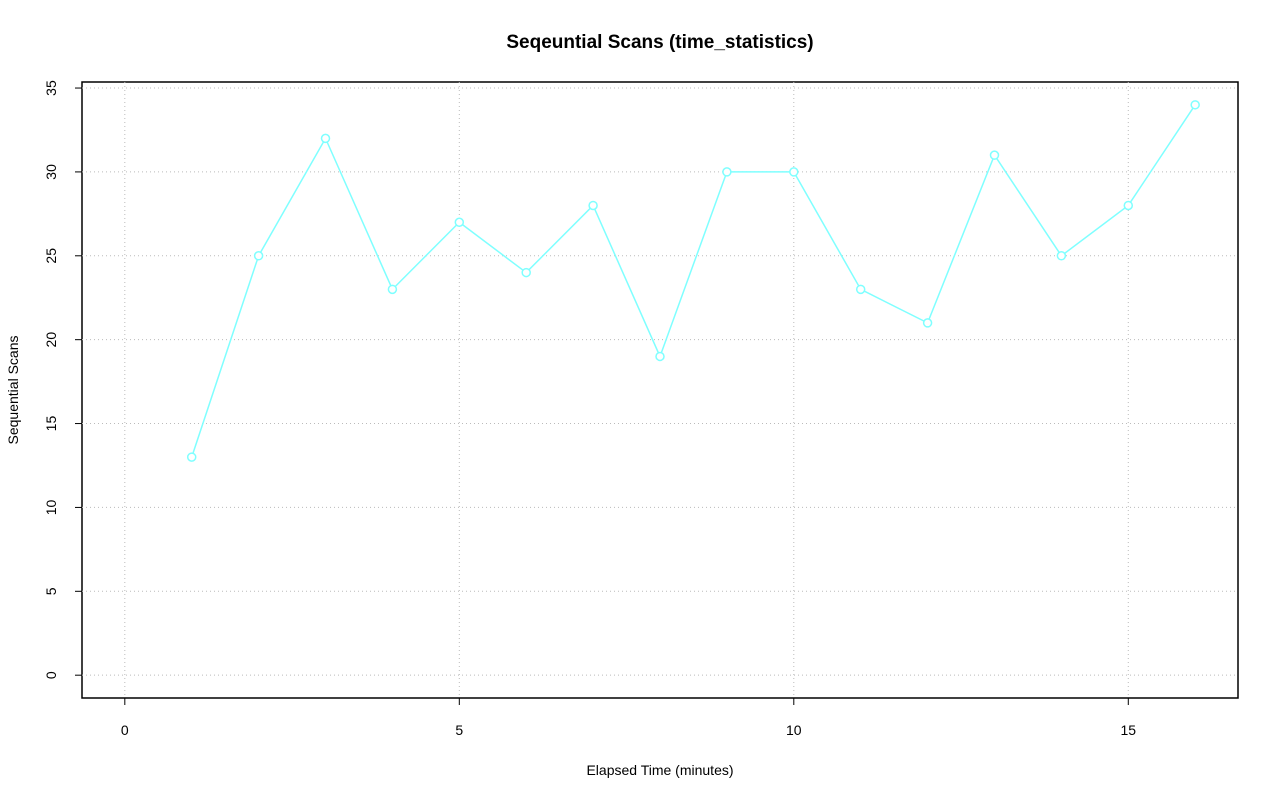 The image size is (1280, 801). What do you see at coordinates (659, 42) in the screenshot?
I see `chart-title: Seqeuntial Scans (time_statistics)` at bounding box center [659, 42].